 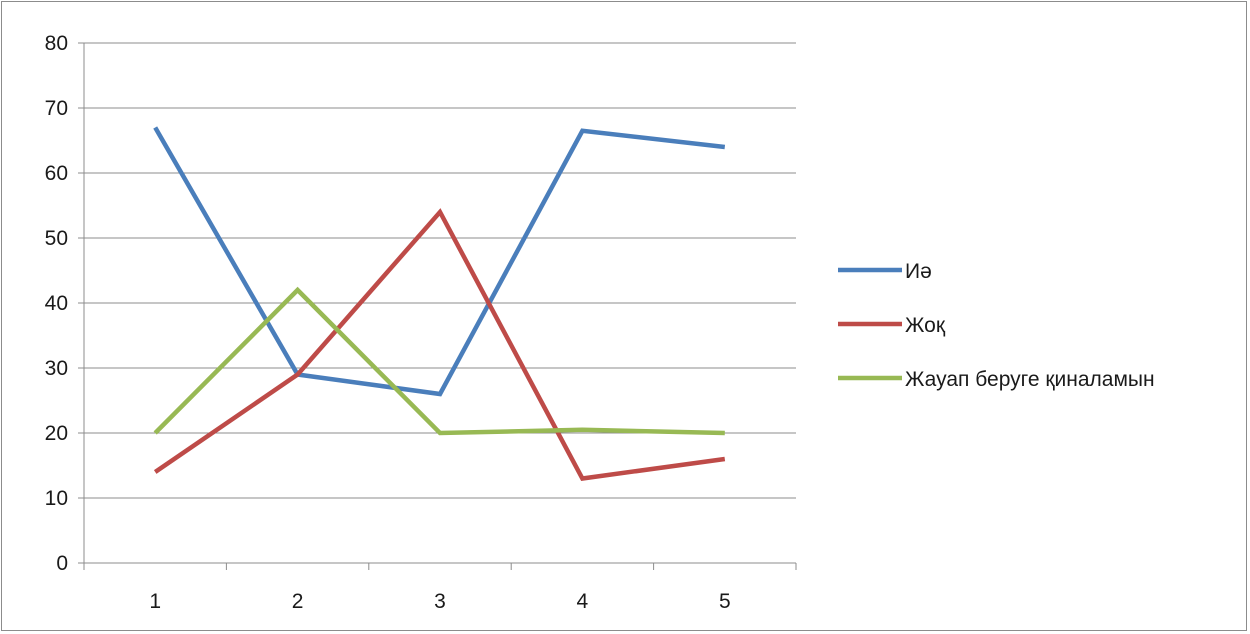 What do you see at coordinates (583, 601) in the screenshot?
I see `x-tick-label: 4` at bounding box center [583, 601].